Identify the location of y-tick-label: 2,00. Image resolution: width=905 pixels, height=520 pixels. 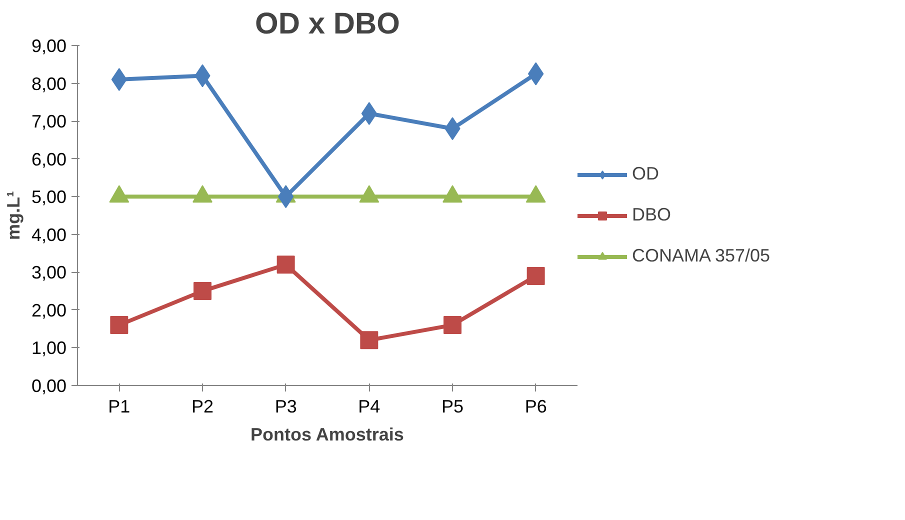
(49, 310).